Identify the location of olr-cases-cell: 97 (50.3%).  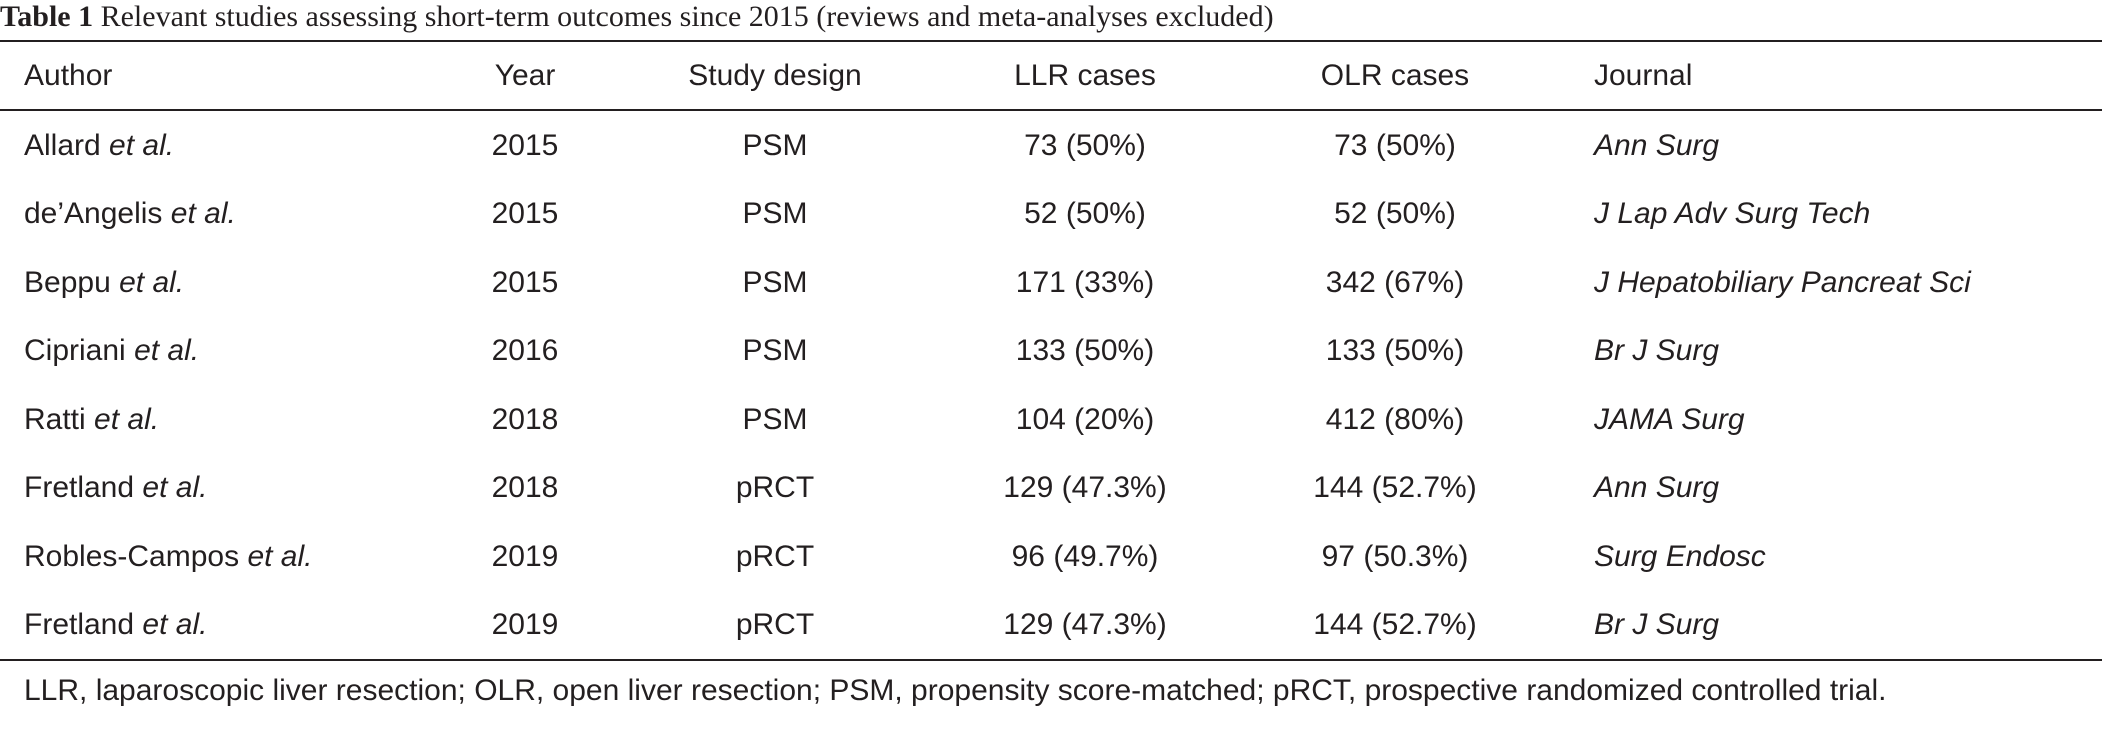
(1395, 556).